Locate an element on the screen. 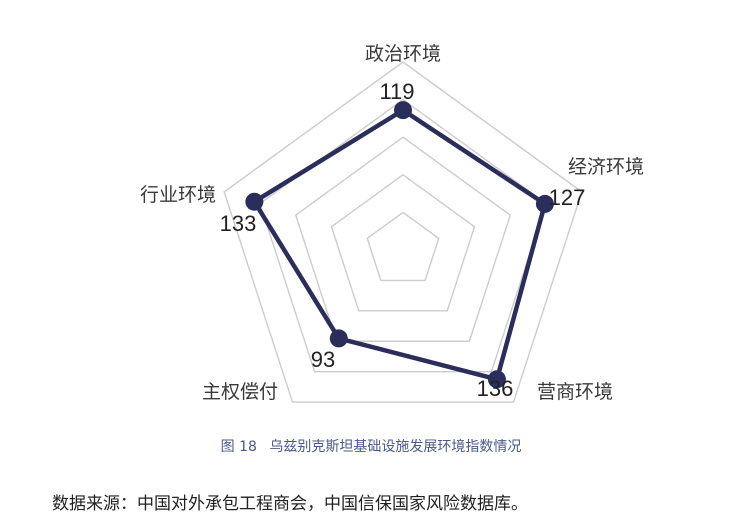 The height and width of the screenshot is (532, 742). axis-label: 政治环境 is located at coordinates (403, 54).